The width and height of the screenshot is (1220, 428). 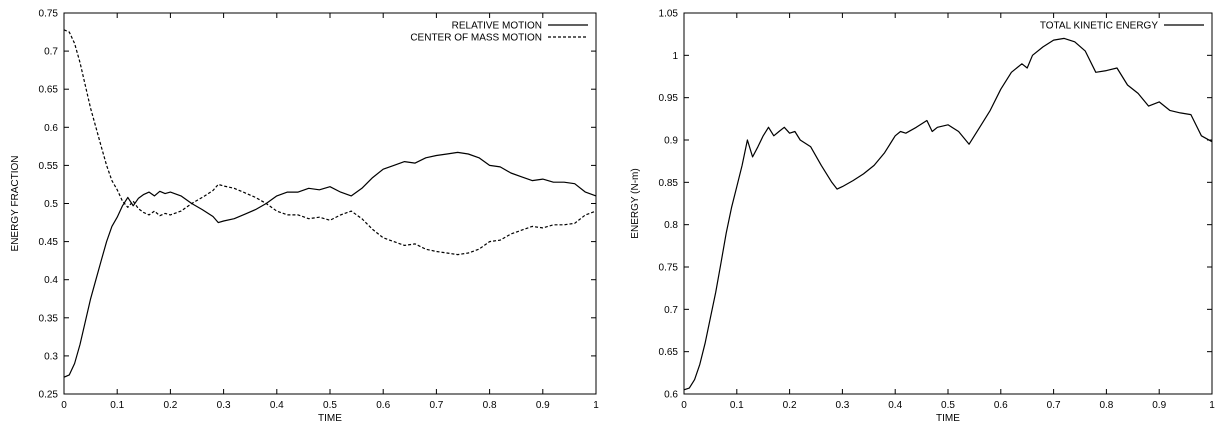 What do you see at coordinates (497, 26) in the screenshot?
I see `legend-label-relative-motion: RELATIVE MOTION` at bounding box center [497, 26].